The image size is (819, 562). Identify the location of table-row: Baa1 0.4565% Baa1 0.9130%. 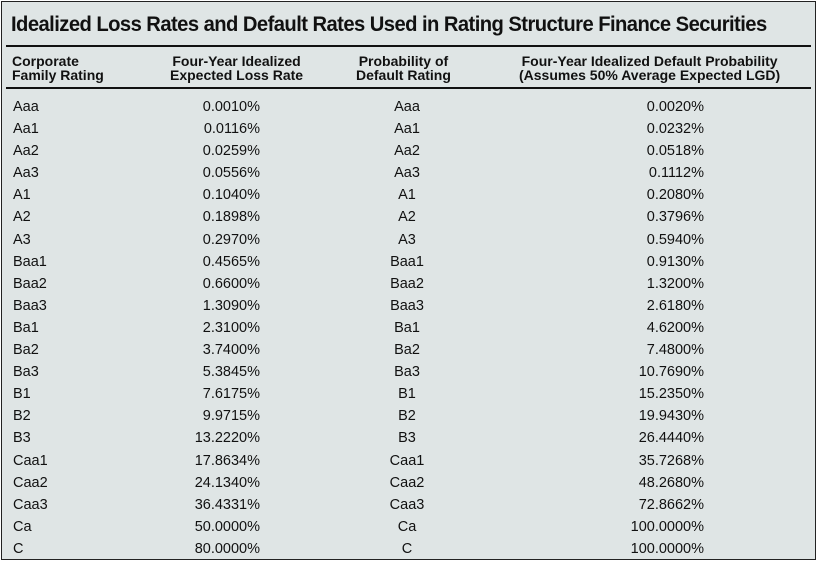
(408, 264).